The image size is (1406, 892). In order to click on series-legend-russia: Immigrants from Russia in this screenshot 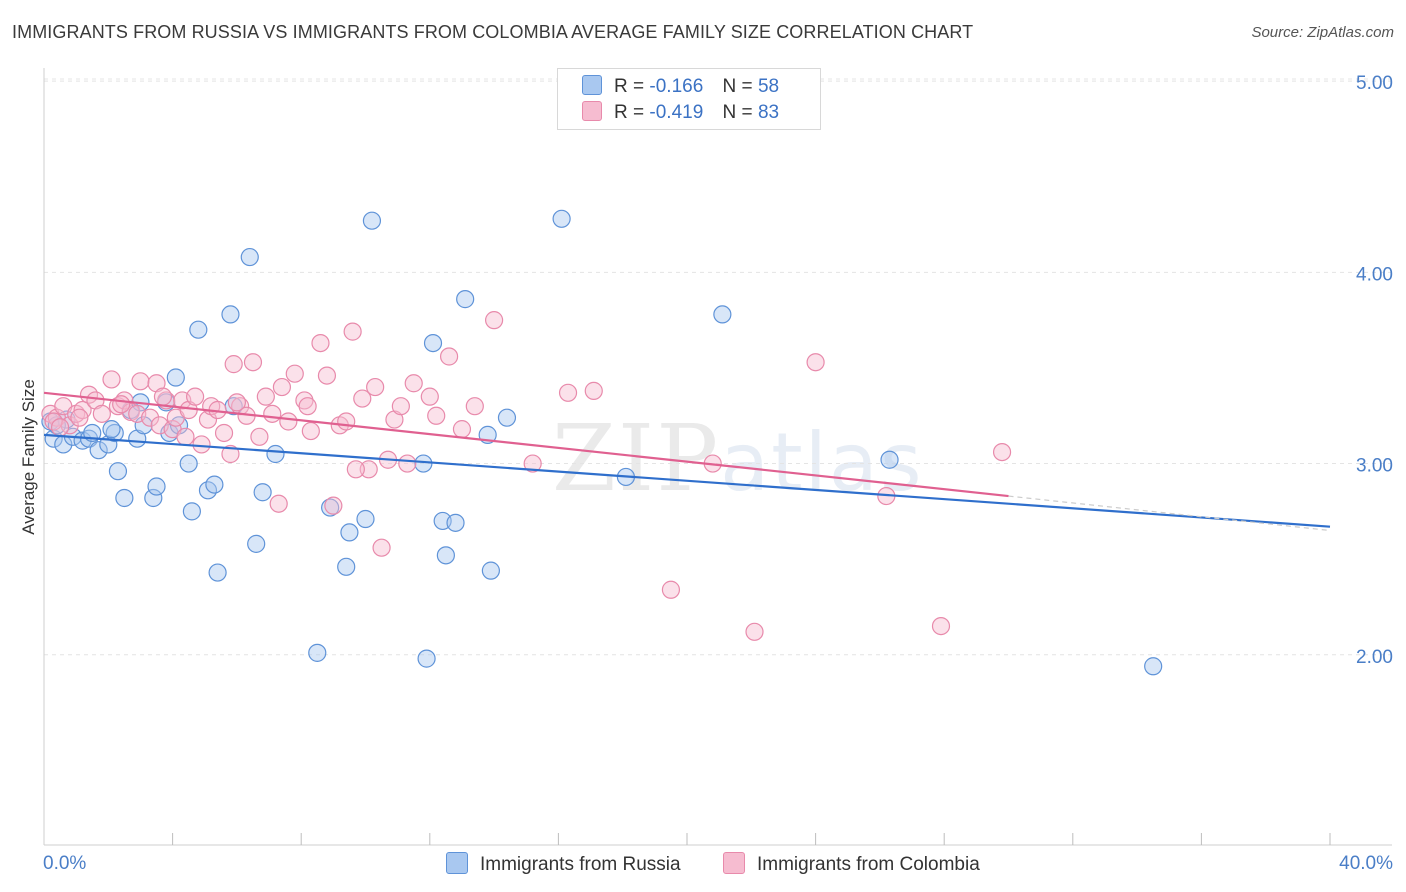, I will do `click(563, 864)`.